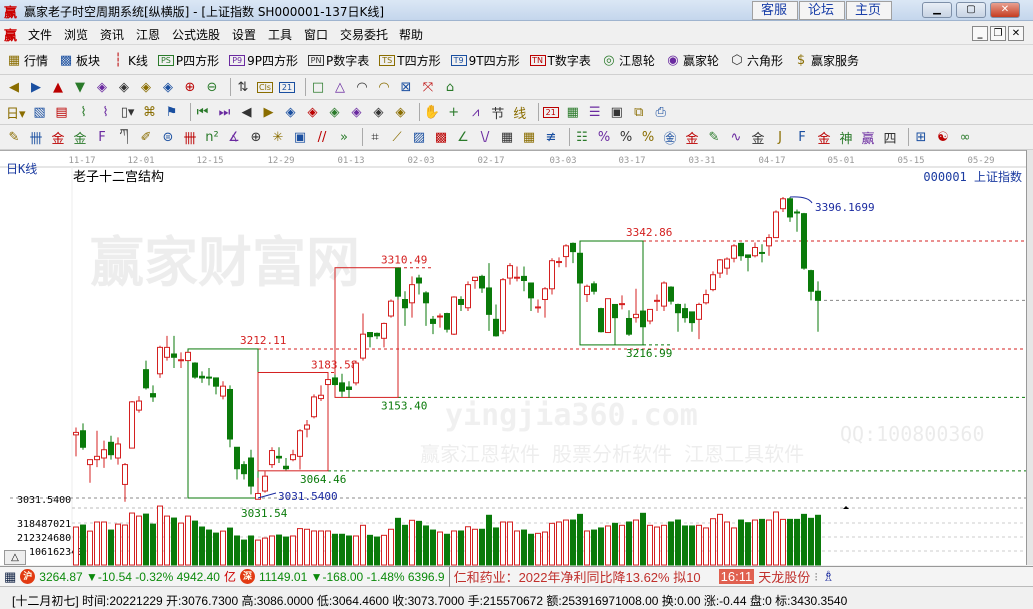 This screenshot has width=1033, height=609. I want to click on parallel-button: ≢, so click(552, 137).